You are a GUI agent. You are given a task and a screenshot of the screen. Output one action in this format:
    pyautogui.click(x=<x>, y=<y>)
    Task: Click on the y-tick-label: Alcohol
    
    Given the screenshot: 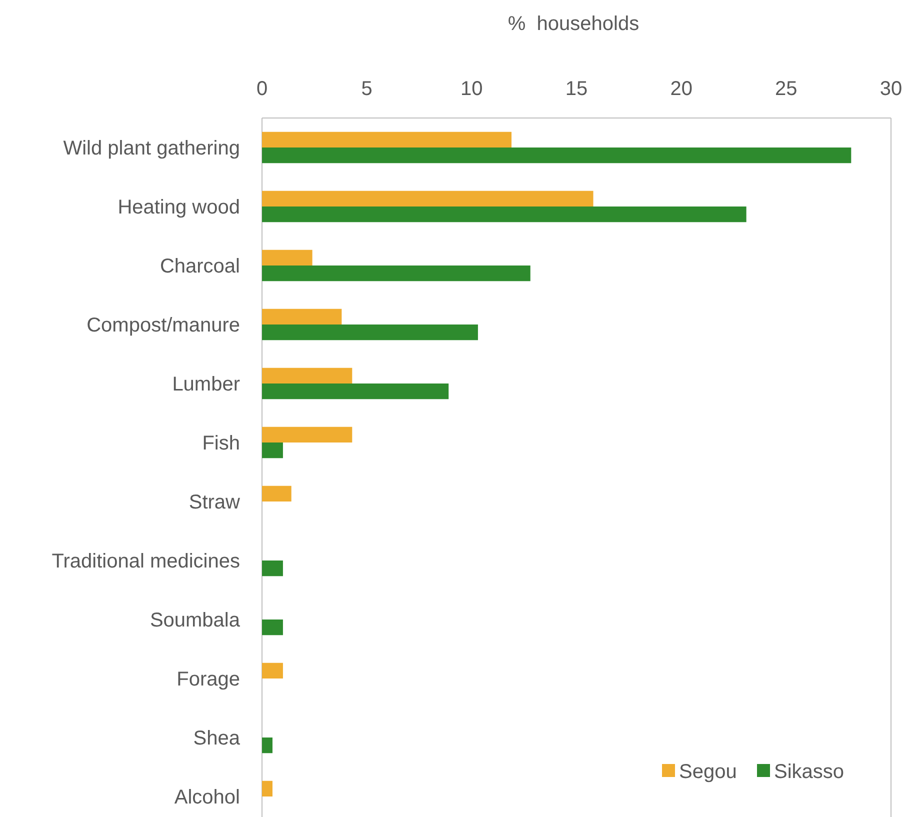 What is the action you would take?
    pyautogui.click(x=207, y=797)
    